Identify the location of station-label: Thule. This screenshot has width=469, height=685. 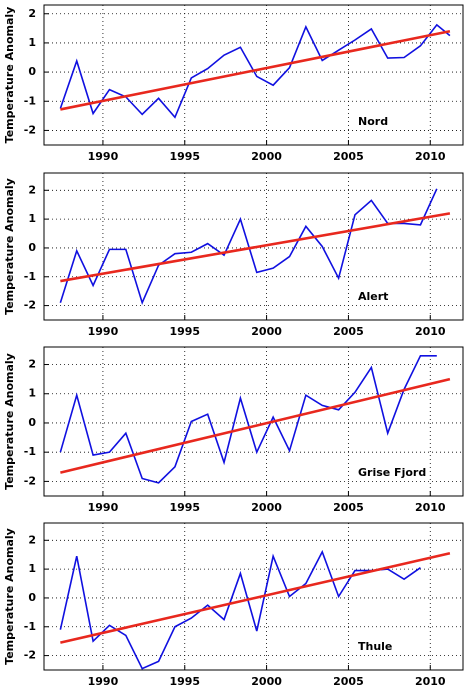
(375, 646).